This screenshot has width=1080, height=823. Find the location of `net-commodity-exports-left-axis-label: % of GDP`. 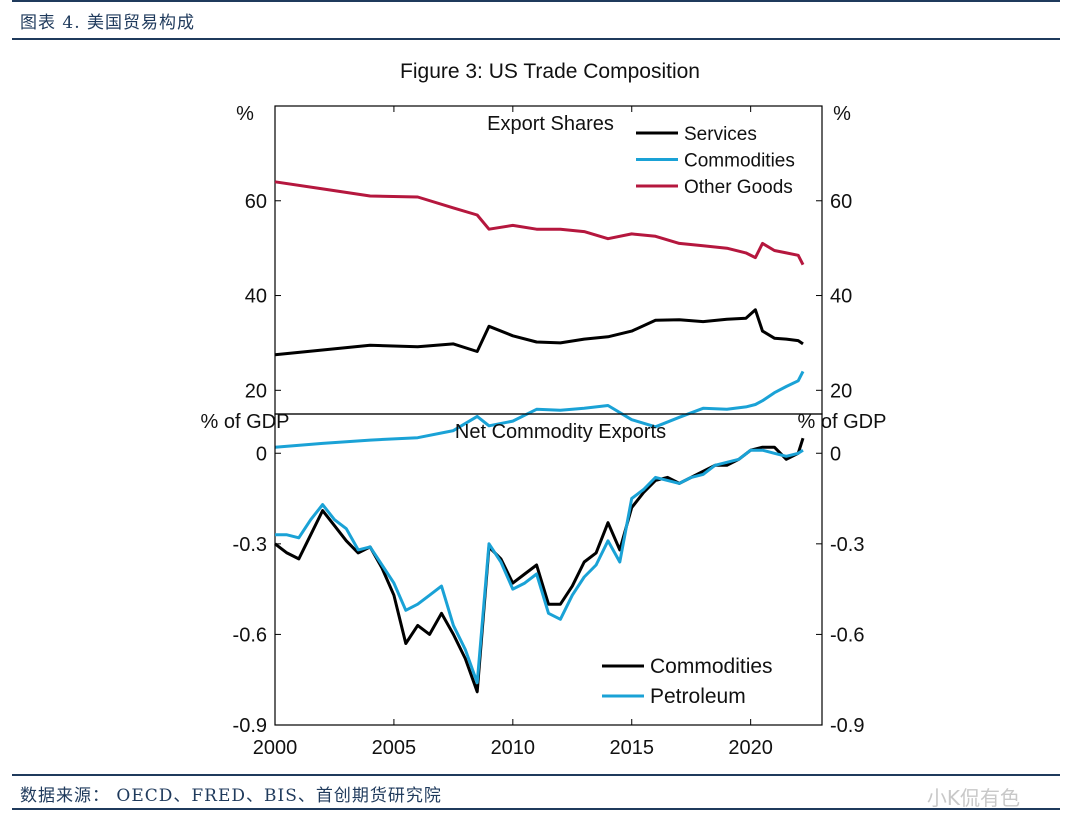

net-commodity-exports-left-axis-label: % of GDP is located at coordinates (245, 422).